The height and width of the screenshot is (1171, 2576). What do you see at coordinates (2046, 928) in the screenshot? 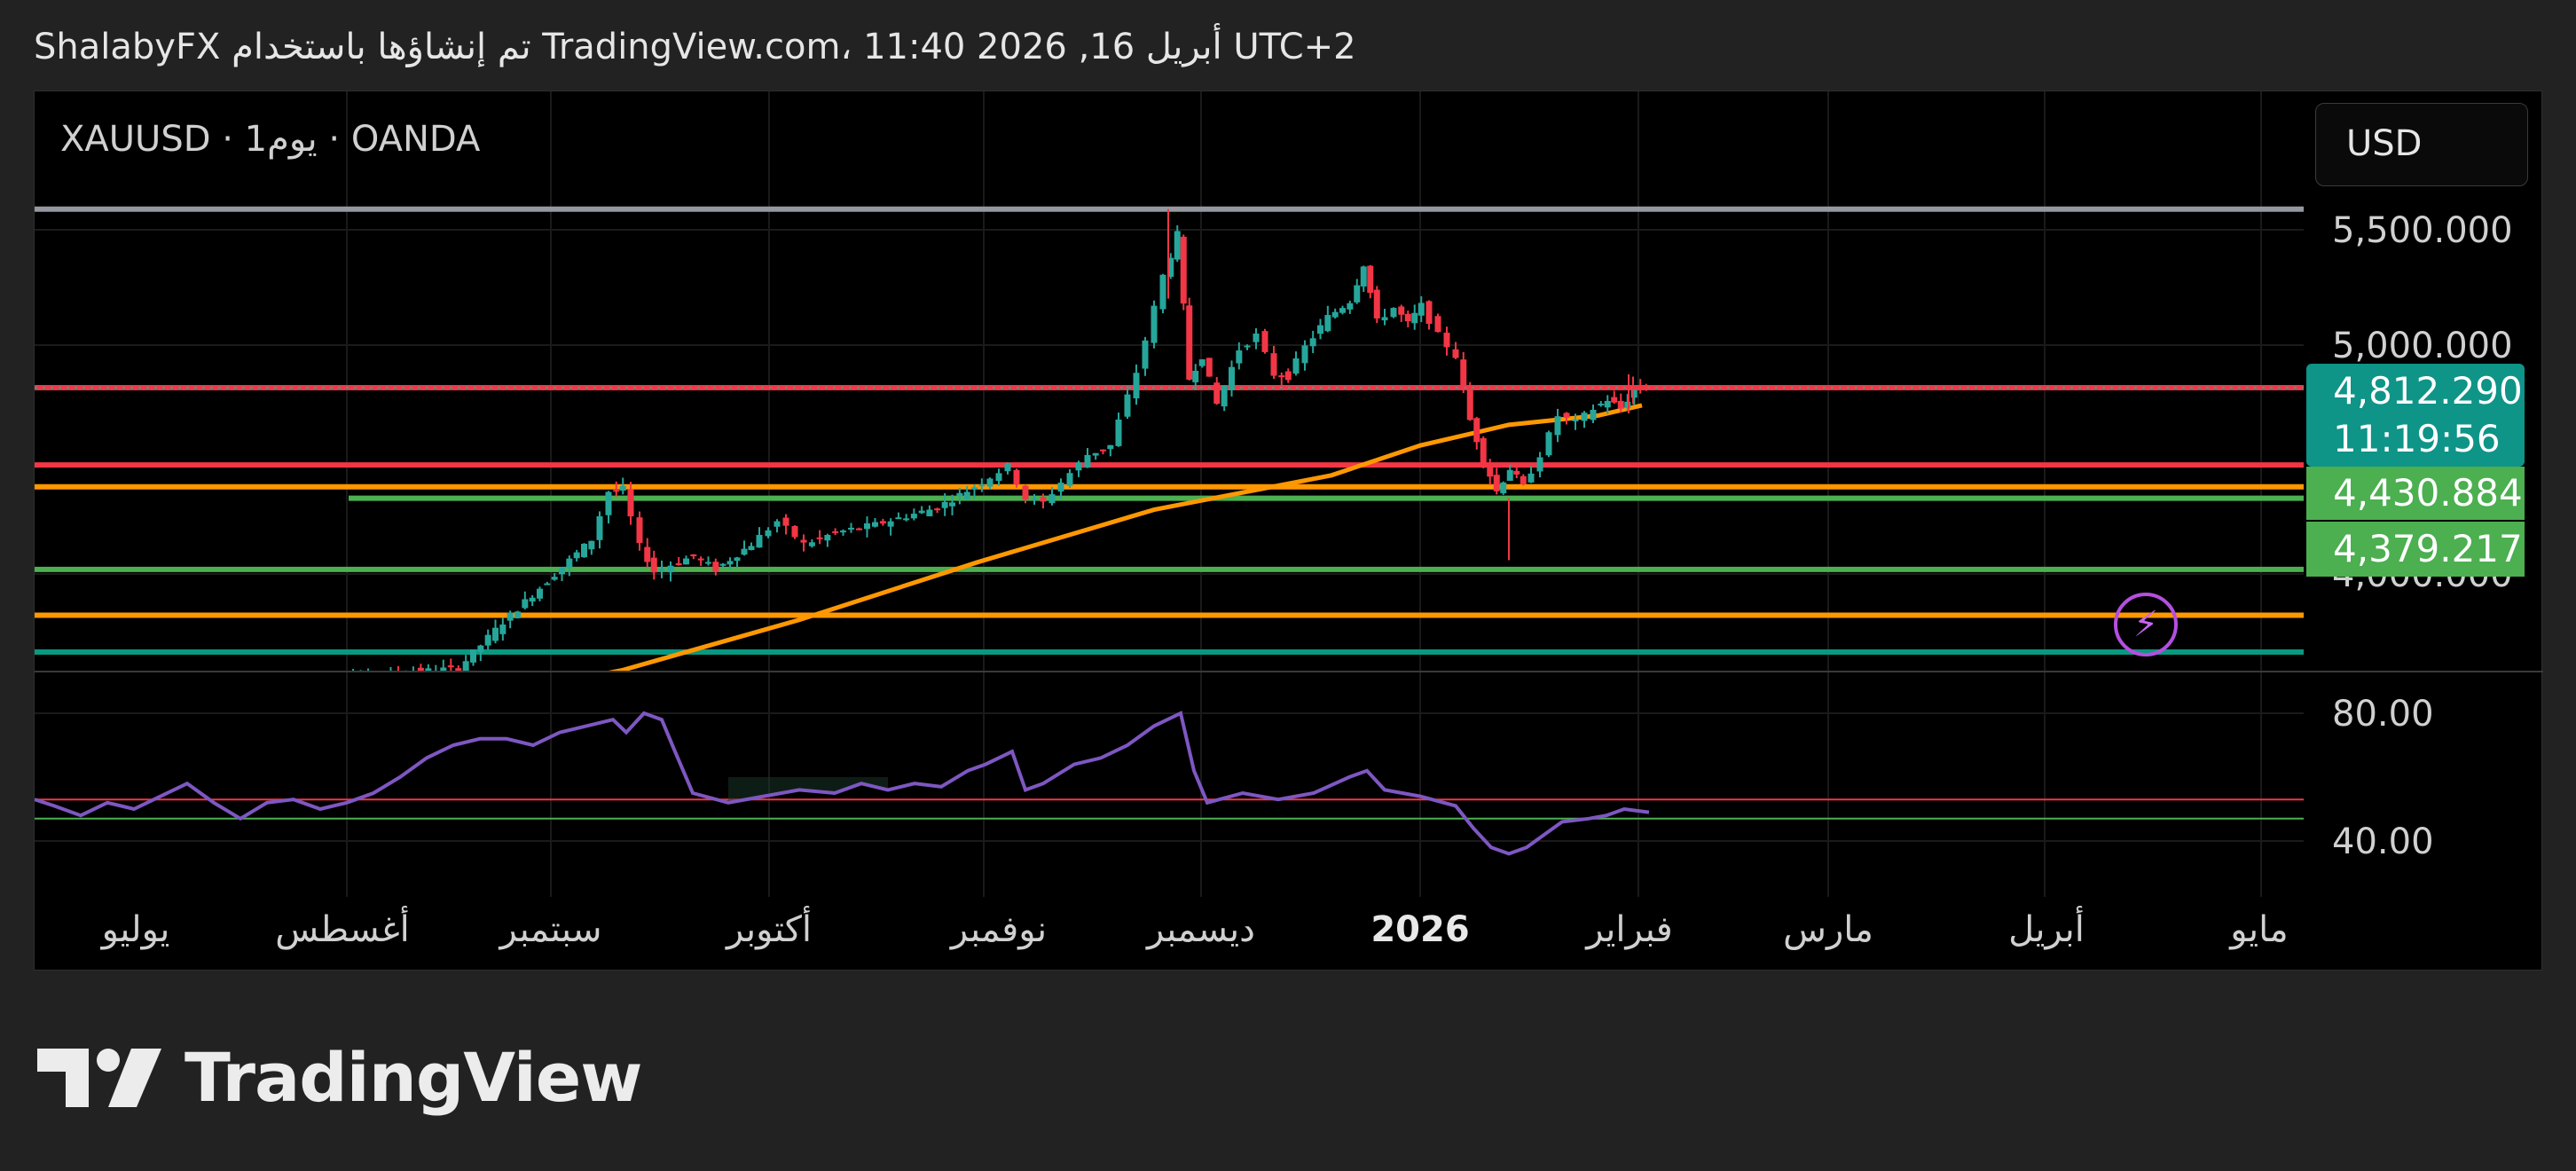
I see `time-axis-label: أبريل` at bounding box center [2046, 928].